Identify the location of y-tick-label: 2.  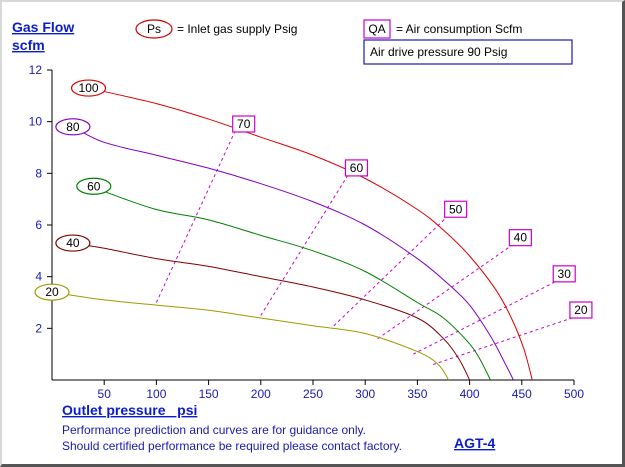
(38, 328).